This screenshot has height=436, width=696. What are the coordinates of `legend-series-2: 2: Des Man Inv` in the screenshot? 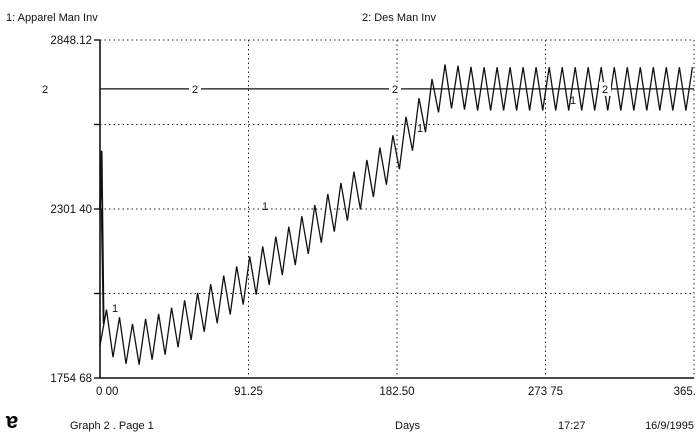 It's located at (399, 18).